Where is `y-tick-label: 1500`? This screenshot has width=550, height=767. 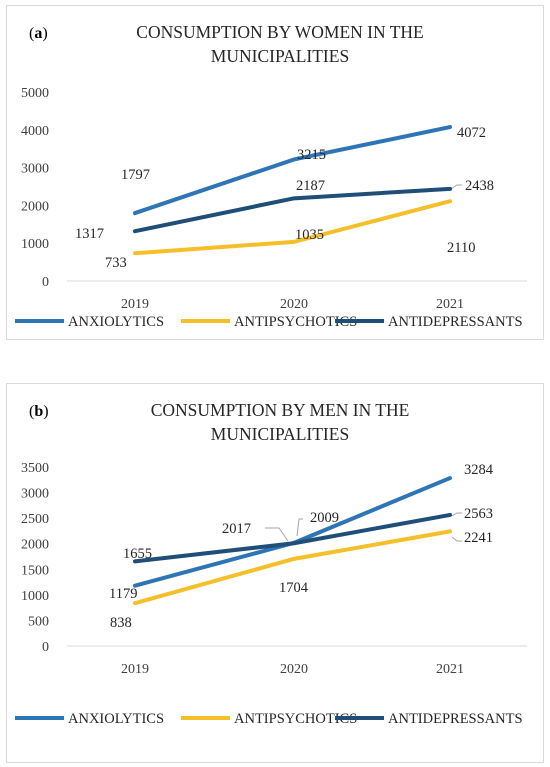
y-tick-label: 1500 is located at coordinates (35, 570).